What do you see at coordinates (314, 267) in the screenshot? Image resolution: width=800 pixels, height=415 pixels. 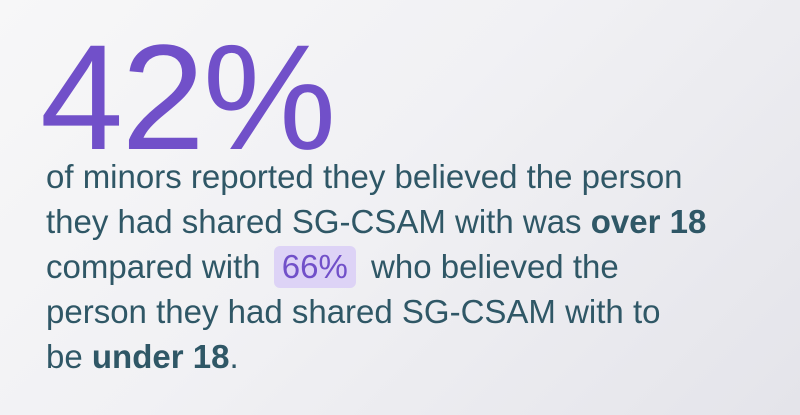 I see `comparison-stat-badge: 66%` at bounding box center [314, 267].